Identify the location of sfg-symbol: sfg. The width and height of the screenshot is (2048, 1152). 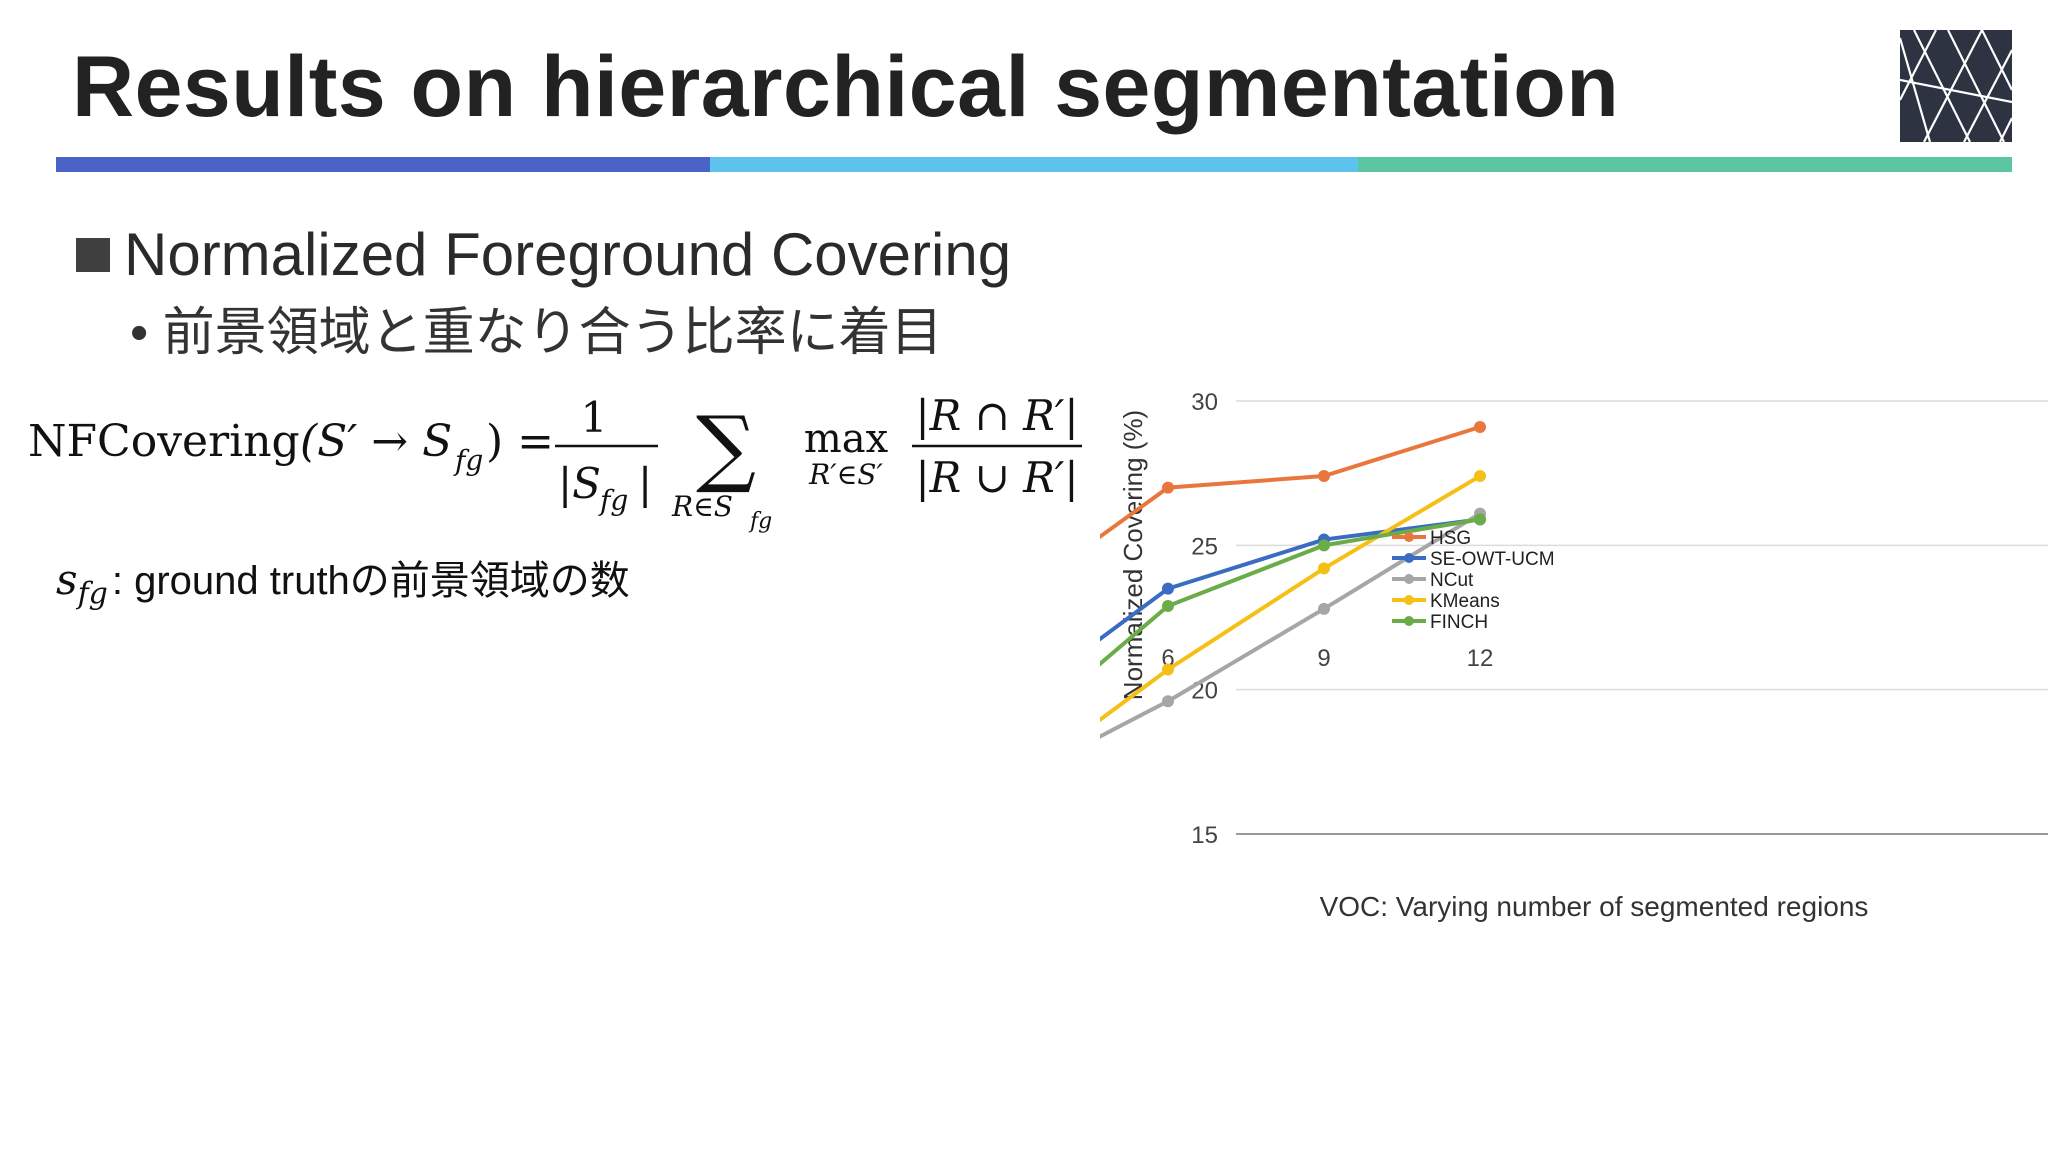
(82, 583).